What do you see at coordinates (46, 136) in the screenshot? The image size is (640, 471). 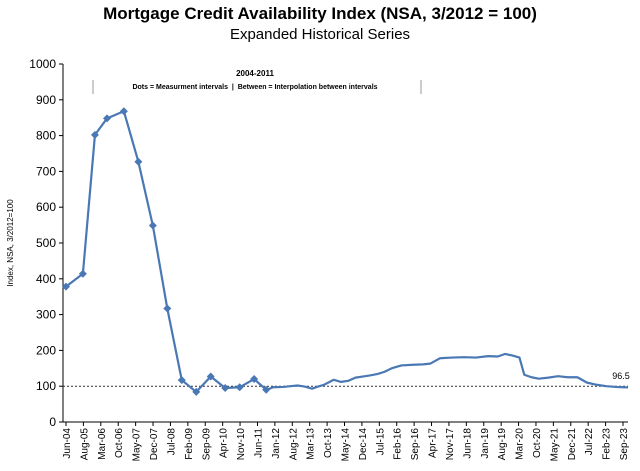 I see `y-tick-label: 800` at bounding box center [46, 136].